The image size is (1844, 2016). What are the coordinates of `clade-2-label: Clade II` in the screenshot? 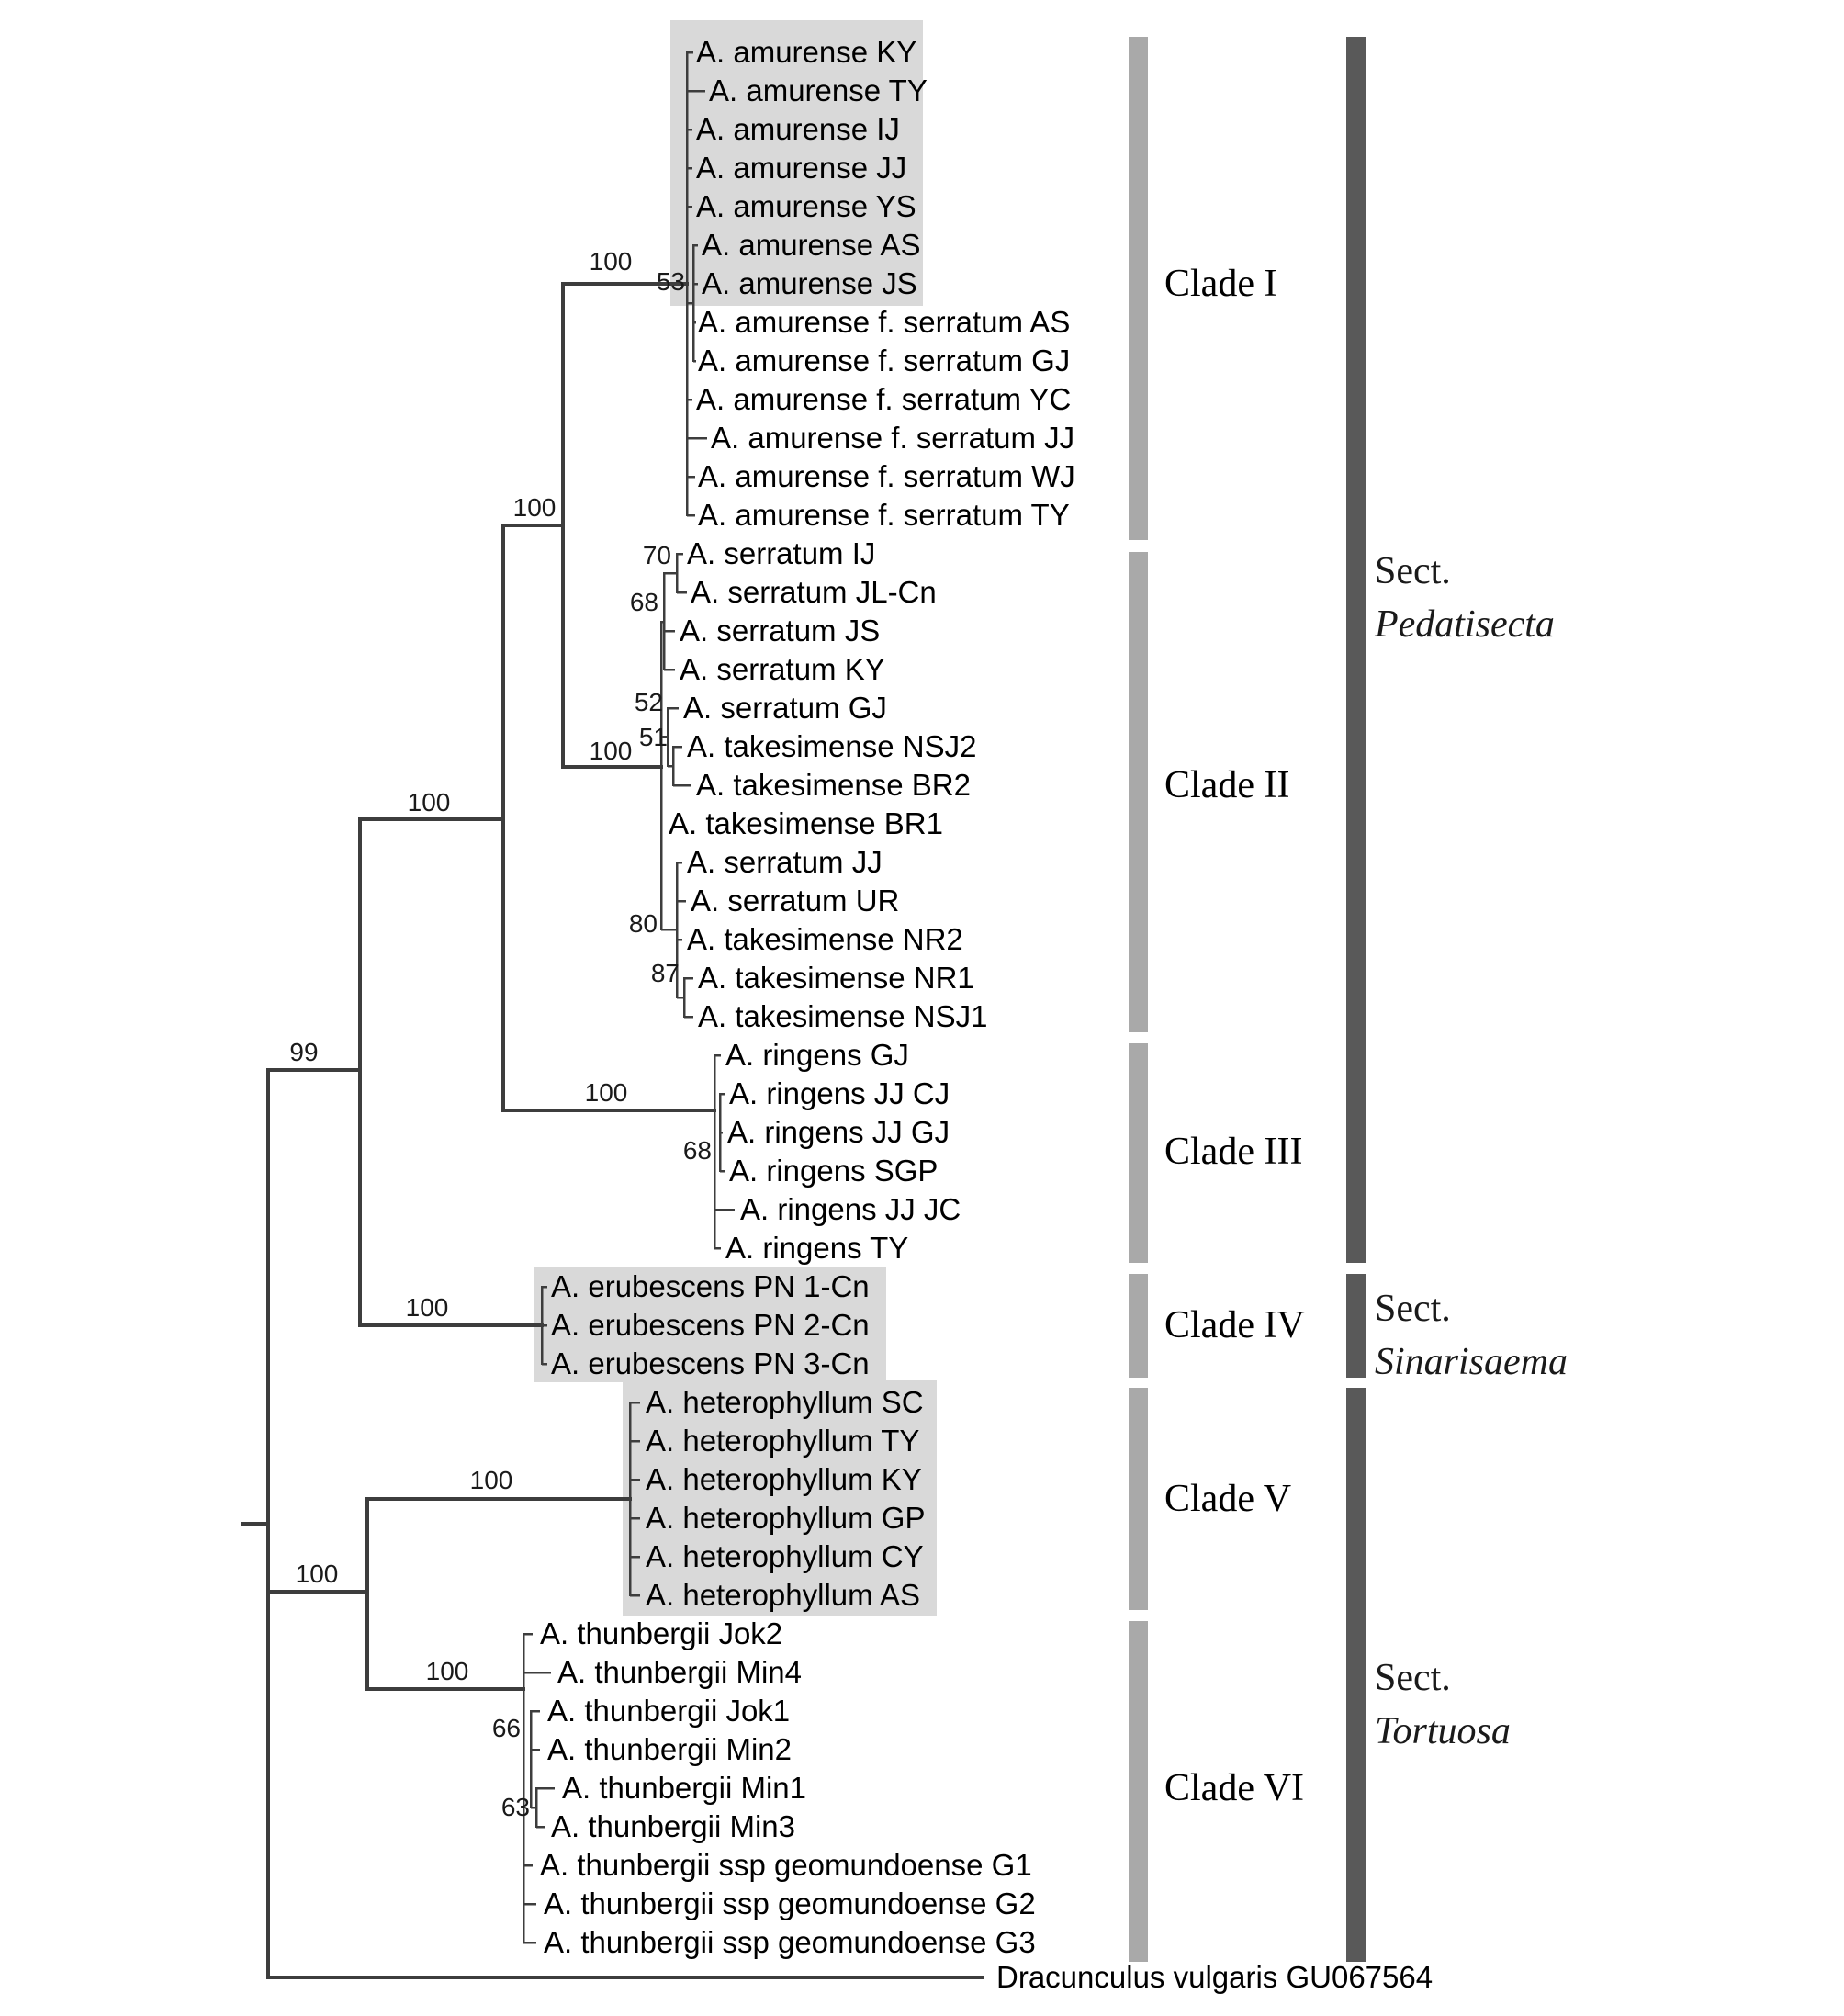 It's located at (1227, 785).